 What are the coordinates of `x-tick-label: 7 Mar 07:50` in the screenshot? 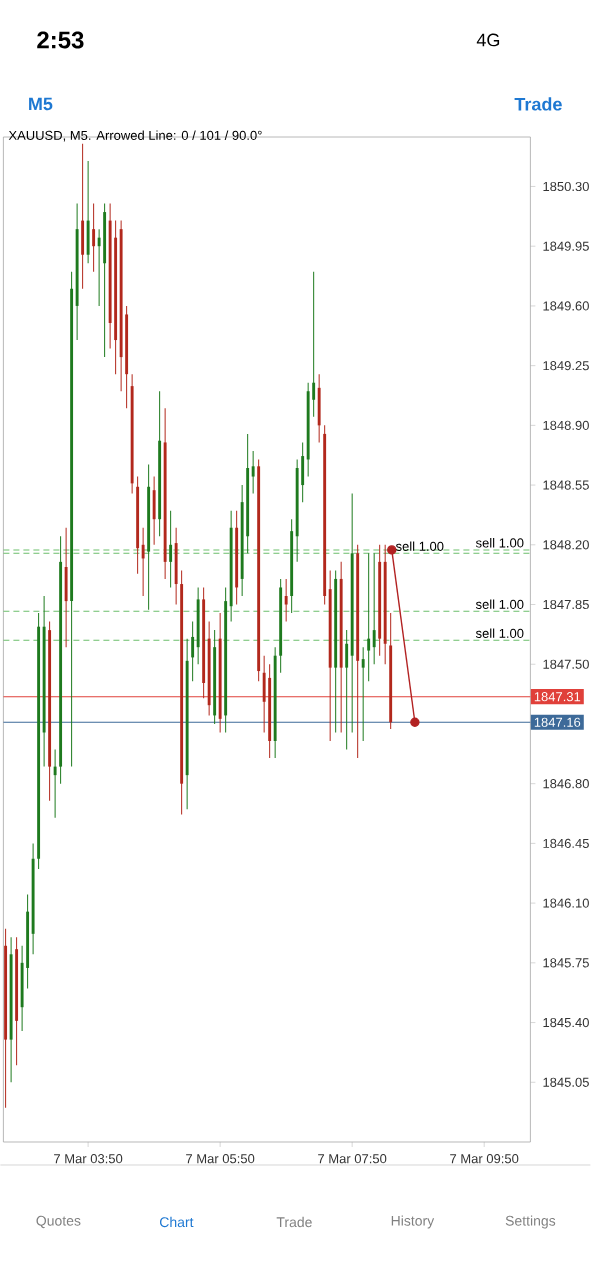 It's located at (352, 1159).